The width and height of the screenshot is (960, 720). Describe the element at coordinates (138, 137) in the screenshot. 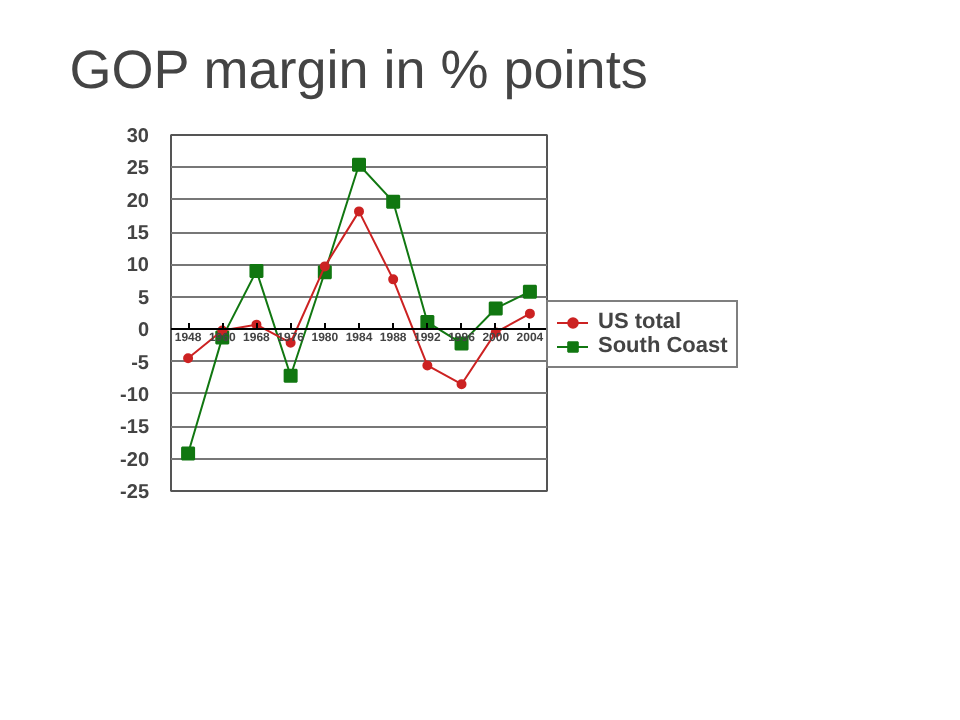

I see `y-tick-label: 30` at that location.